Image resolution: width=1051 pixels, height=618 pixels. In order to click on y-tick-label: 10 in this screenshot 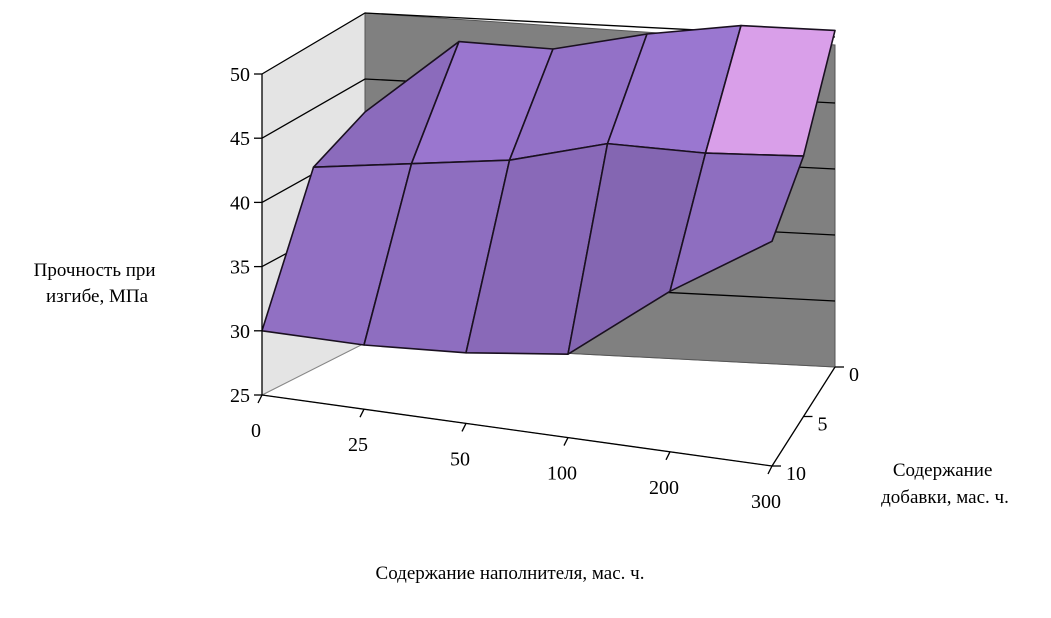, I will do `click(796, 474)`.